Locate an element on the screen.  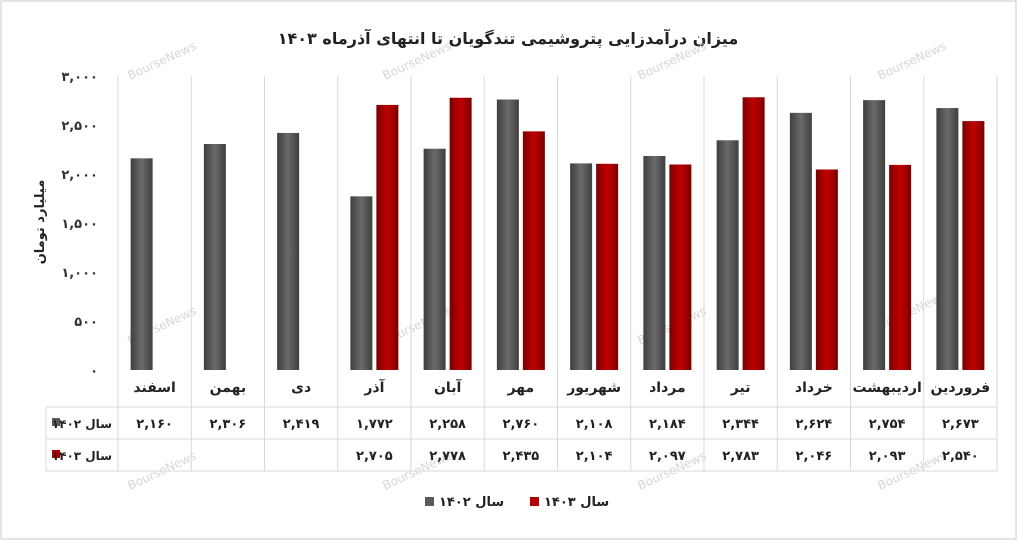
table-cell: ۱,۷۷۲ is located at coordinates (374, 424).